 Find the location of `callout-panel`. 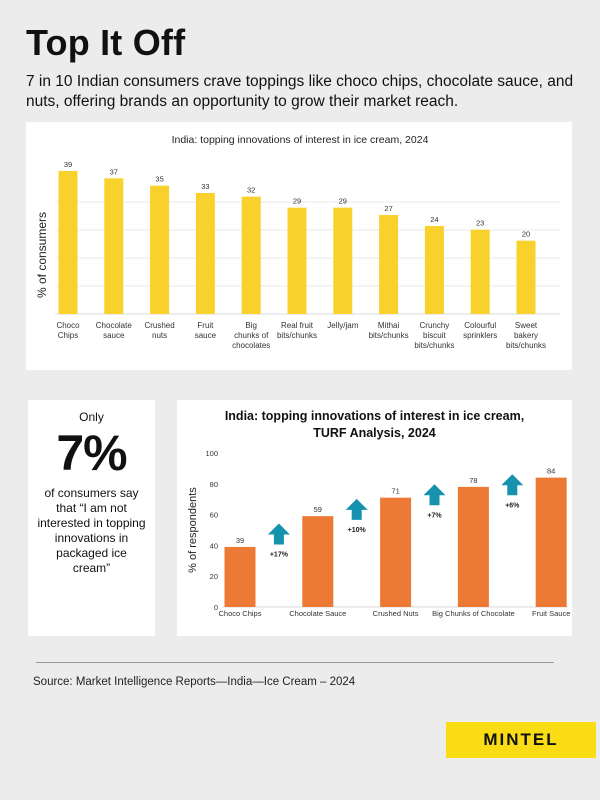

callout-panel is located at coordinates (91, 518).